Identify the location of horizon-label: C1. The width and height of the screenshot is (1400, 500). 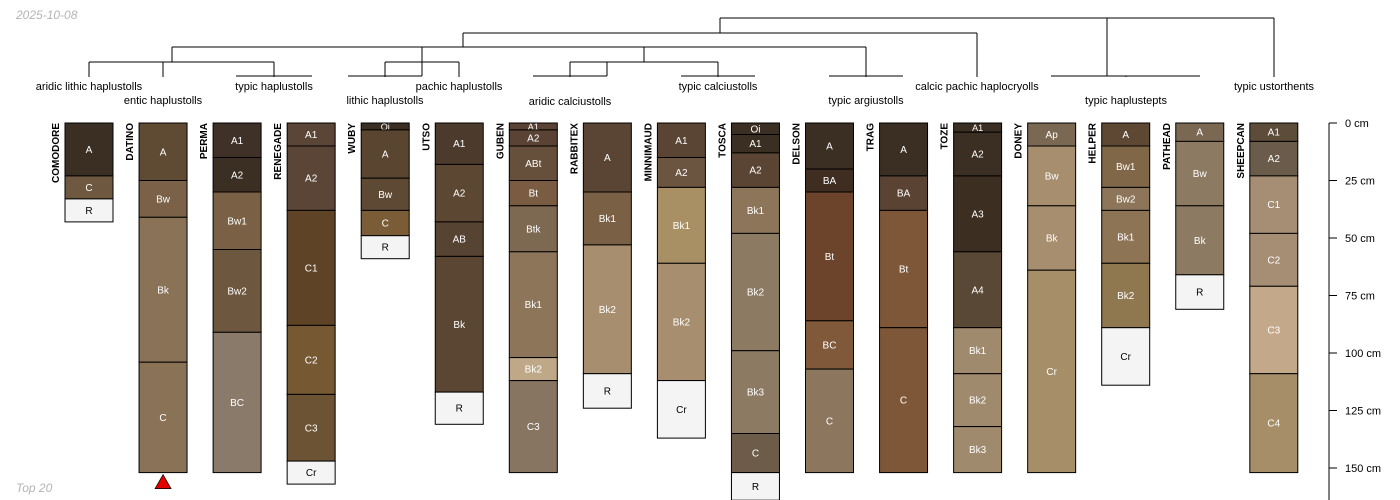
(1273, 205).